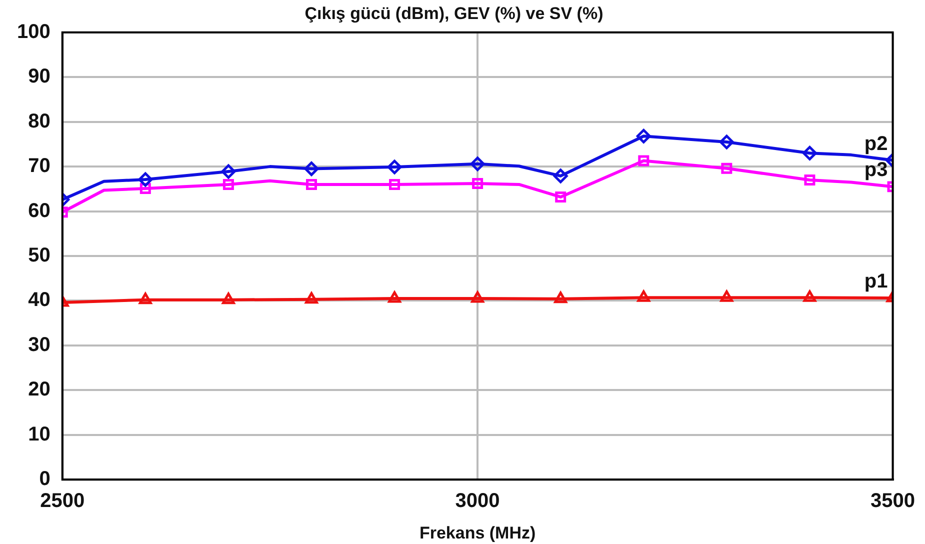  Describe the element at coordinates (477, 532) in the screenshot. I see `x-axis-title: Frekans (MHz)` at that location.